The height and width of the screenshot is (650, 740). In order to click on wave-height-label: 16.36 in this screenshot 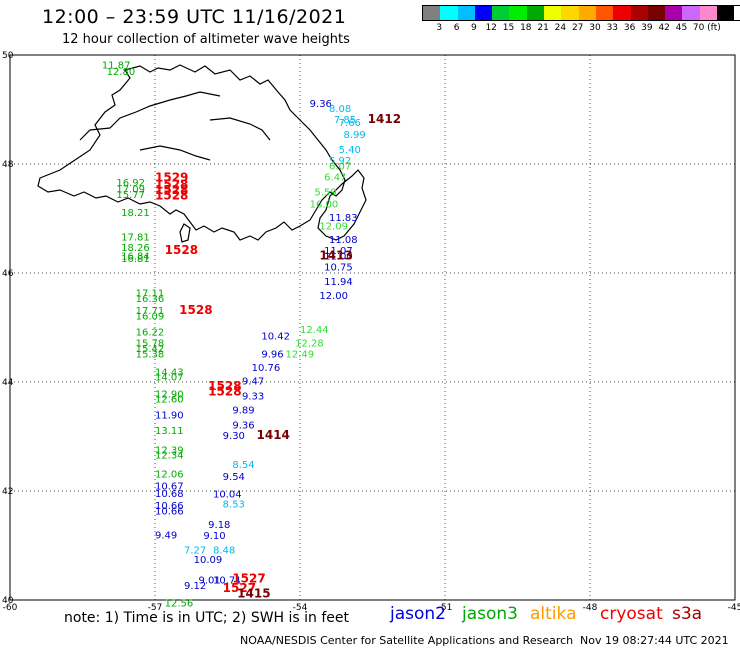, I will do `click(150, 299)`.